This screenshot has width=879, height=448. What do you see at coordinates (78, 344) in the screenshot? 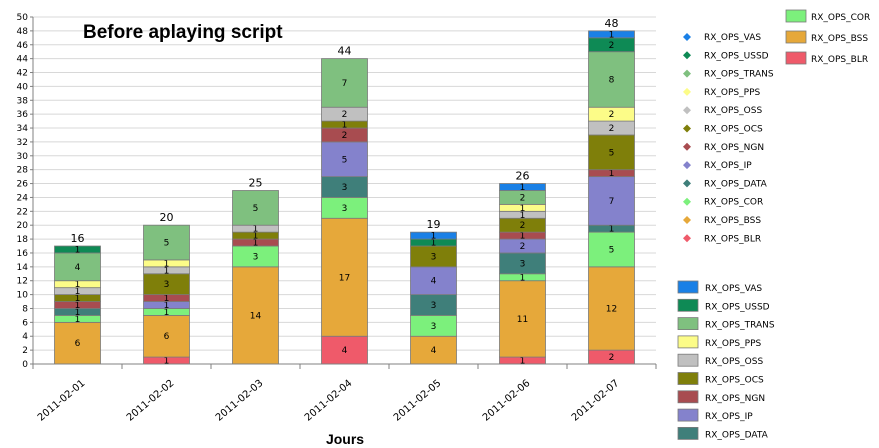
I see `segment-value-label: 6` at bounding box center [78, 344].